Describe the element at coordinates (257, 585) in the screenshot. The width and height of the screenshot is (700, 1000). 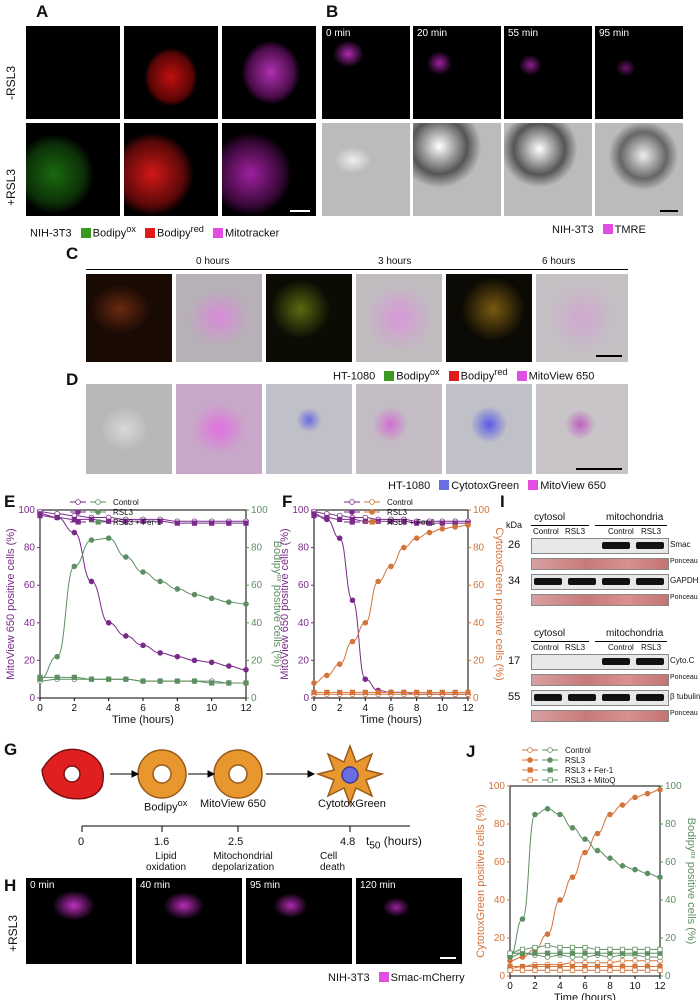
I see `y-tick-label-right: 60` at that location.